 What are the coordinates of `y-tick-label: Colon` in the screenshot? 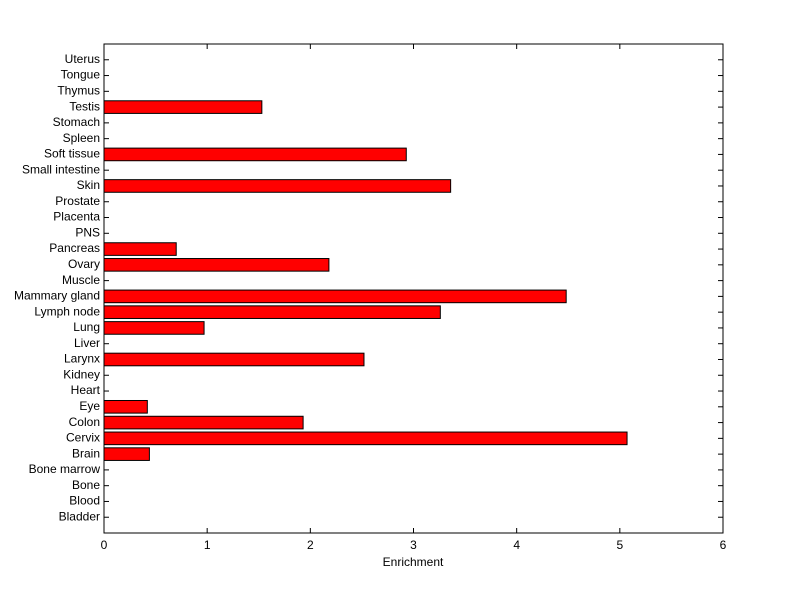 It's located at (84, 422).